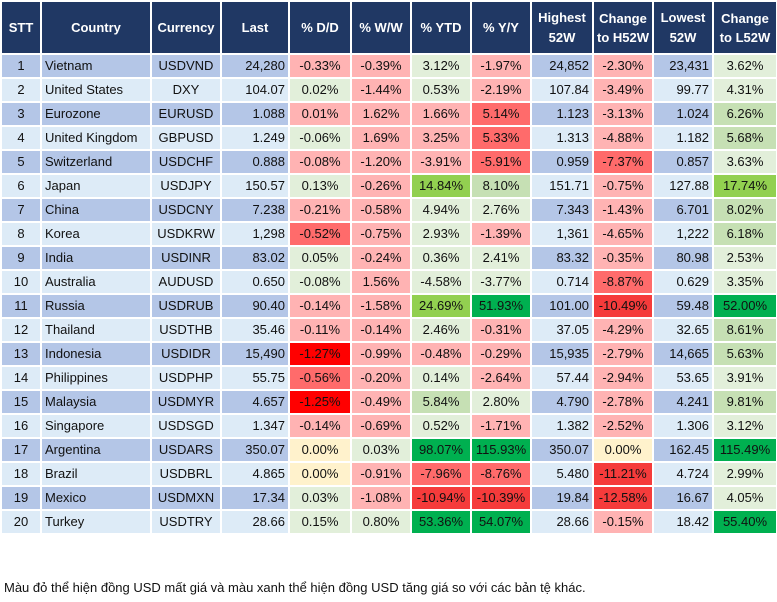  What do you see at coordinates (623, 426) in the screenshot?
I see `cell-change-to-h52w: -2.52%` at bounding box center [623, 426].